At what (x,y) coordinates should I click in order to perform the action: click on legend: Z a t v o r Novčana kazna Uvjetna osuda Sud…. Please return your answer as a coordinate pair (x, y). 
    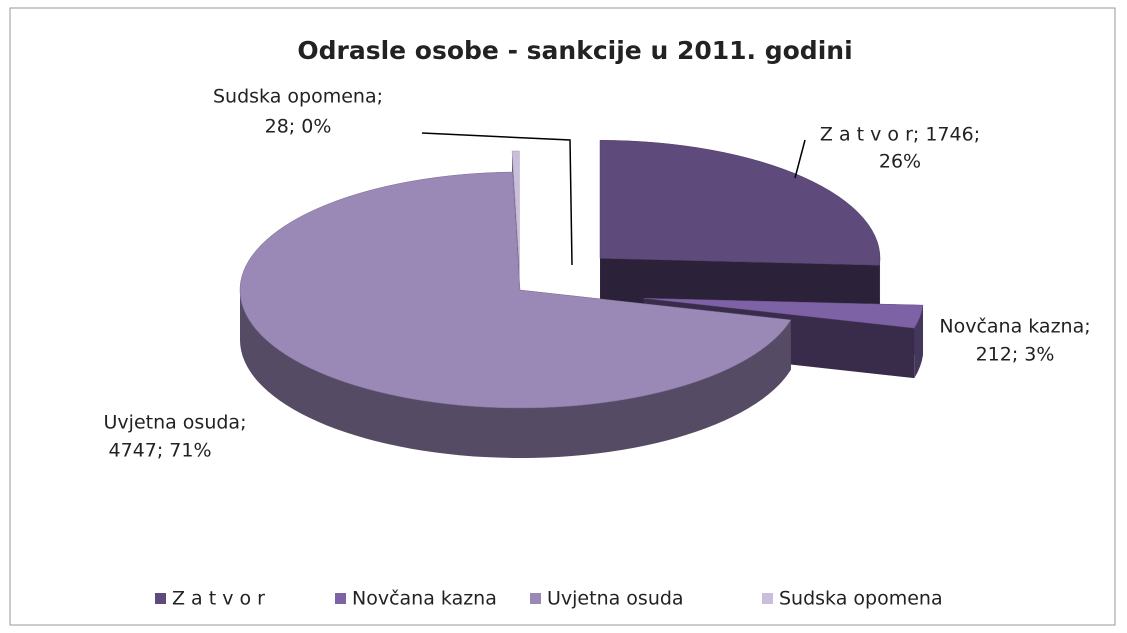
    Looking at the image, I should click on (549, 599).